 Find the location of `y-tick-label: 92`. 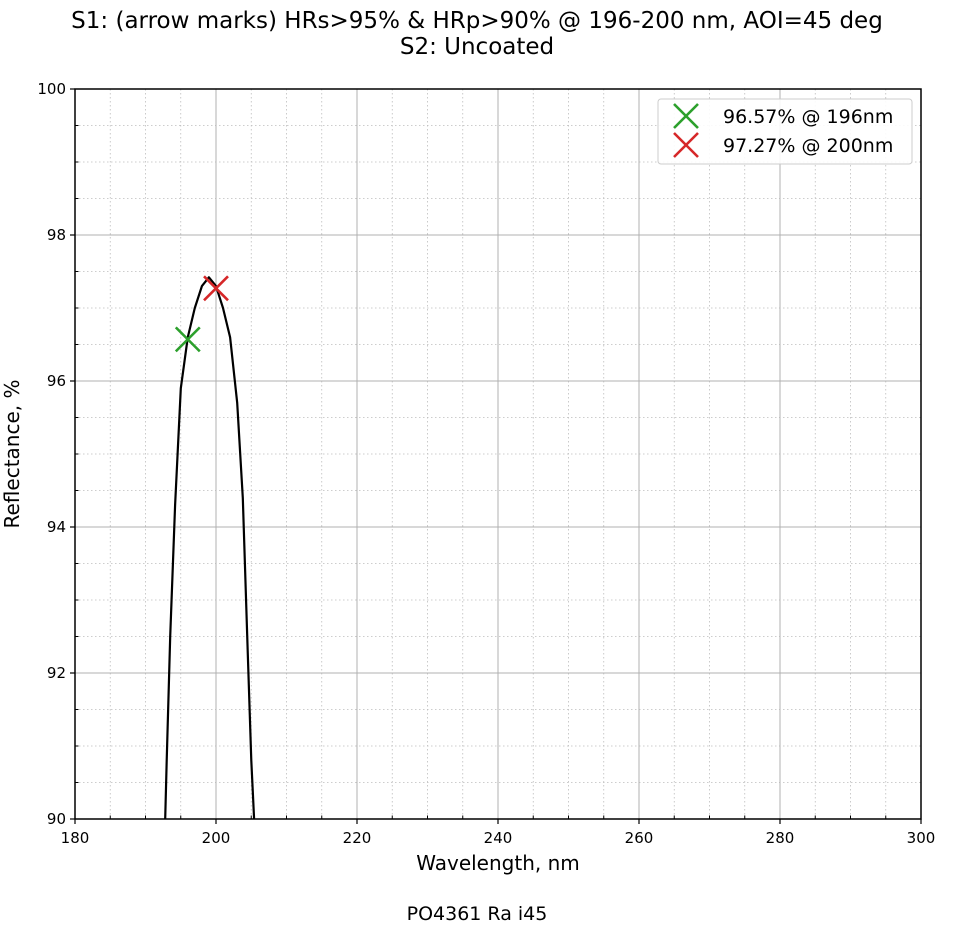

y-tick-label: 92 is located at coordinates (56, 673).